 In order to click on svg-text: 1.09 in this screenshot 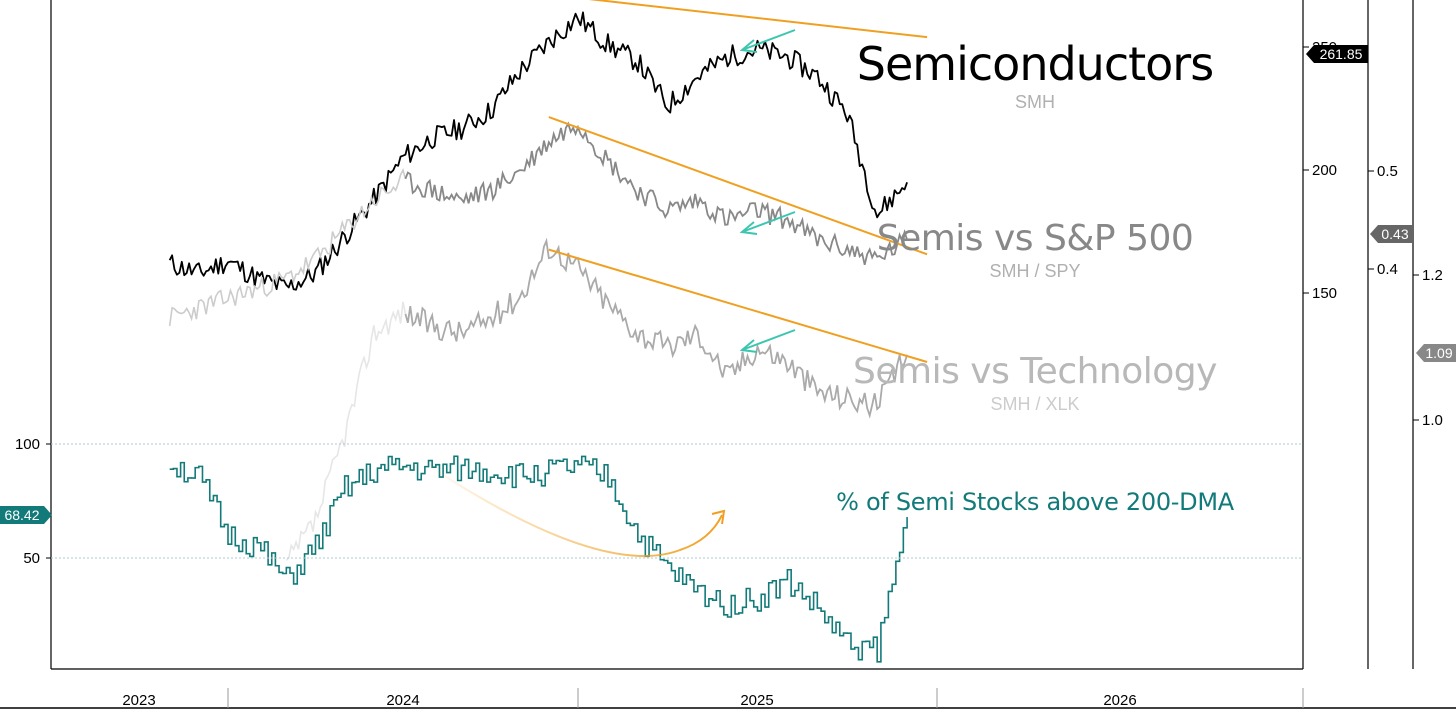, I will do `click(1438, 353)`.